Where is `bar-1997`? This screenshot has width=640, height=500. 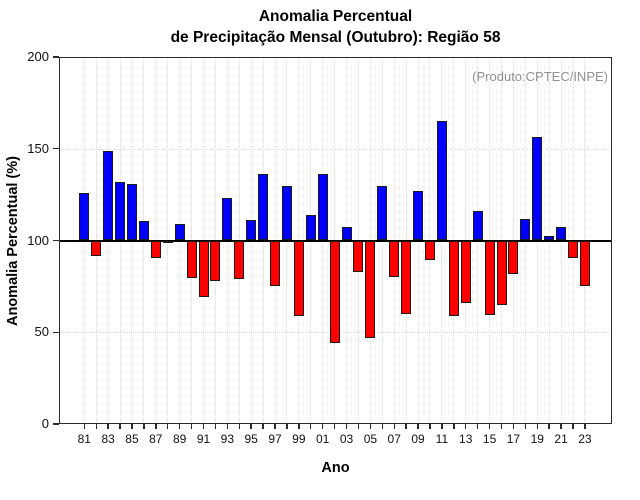 bar-1997 is located at coordinates (275, 263).